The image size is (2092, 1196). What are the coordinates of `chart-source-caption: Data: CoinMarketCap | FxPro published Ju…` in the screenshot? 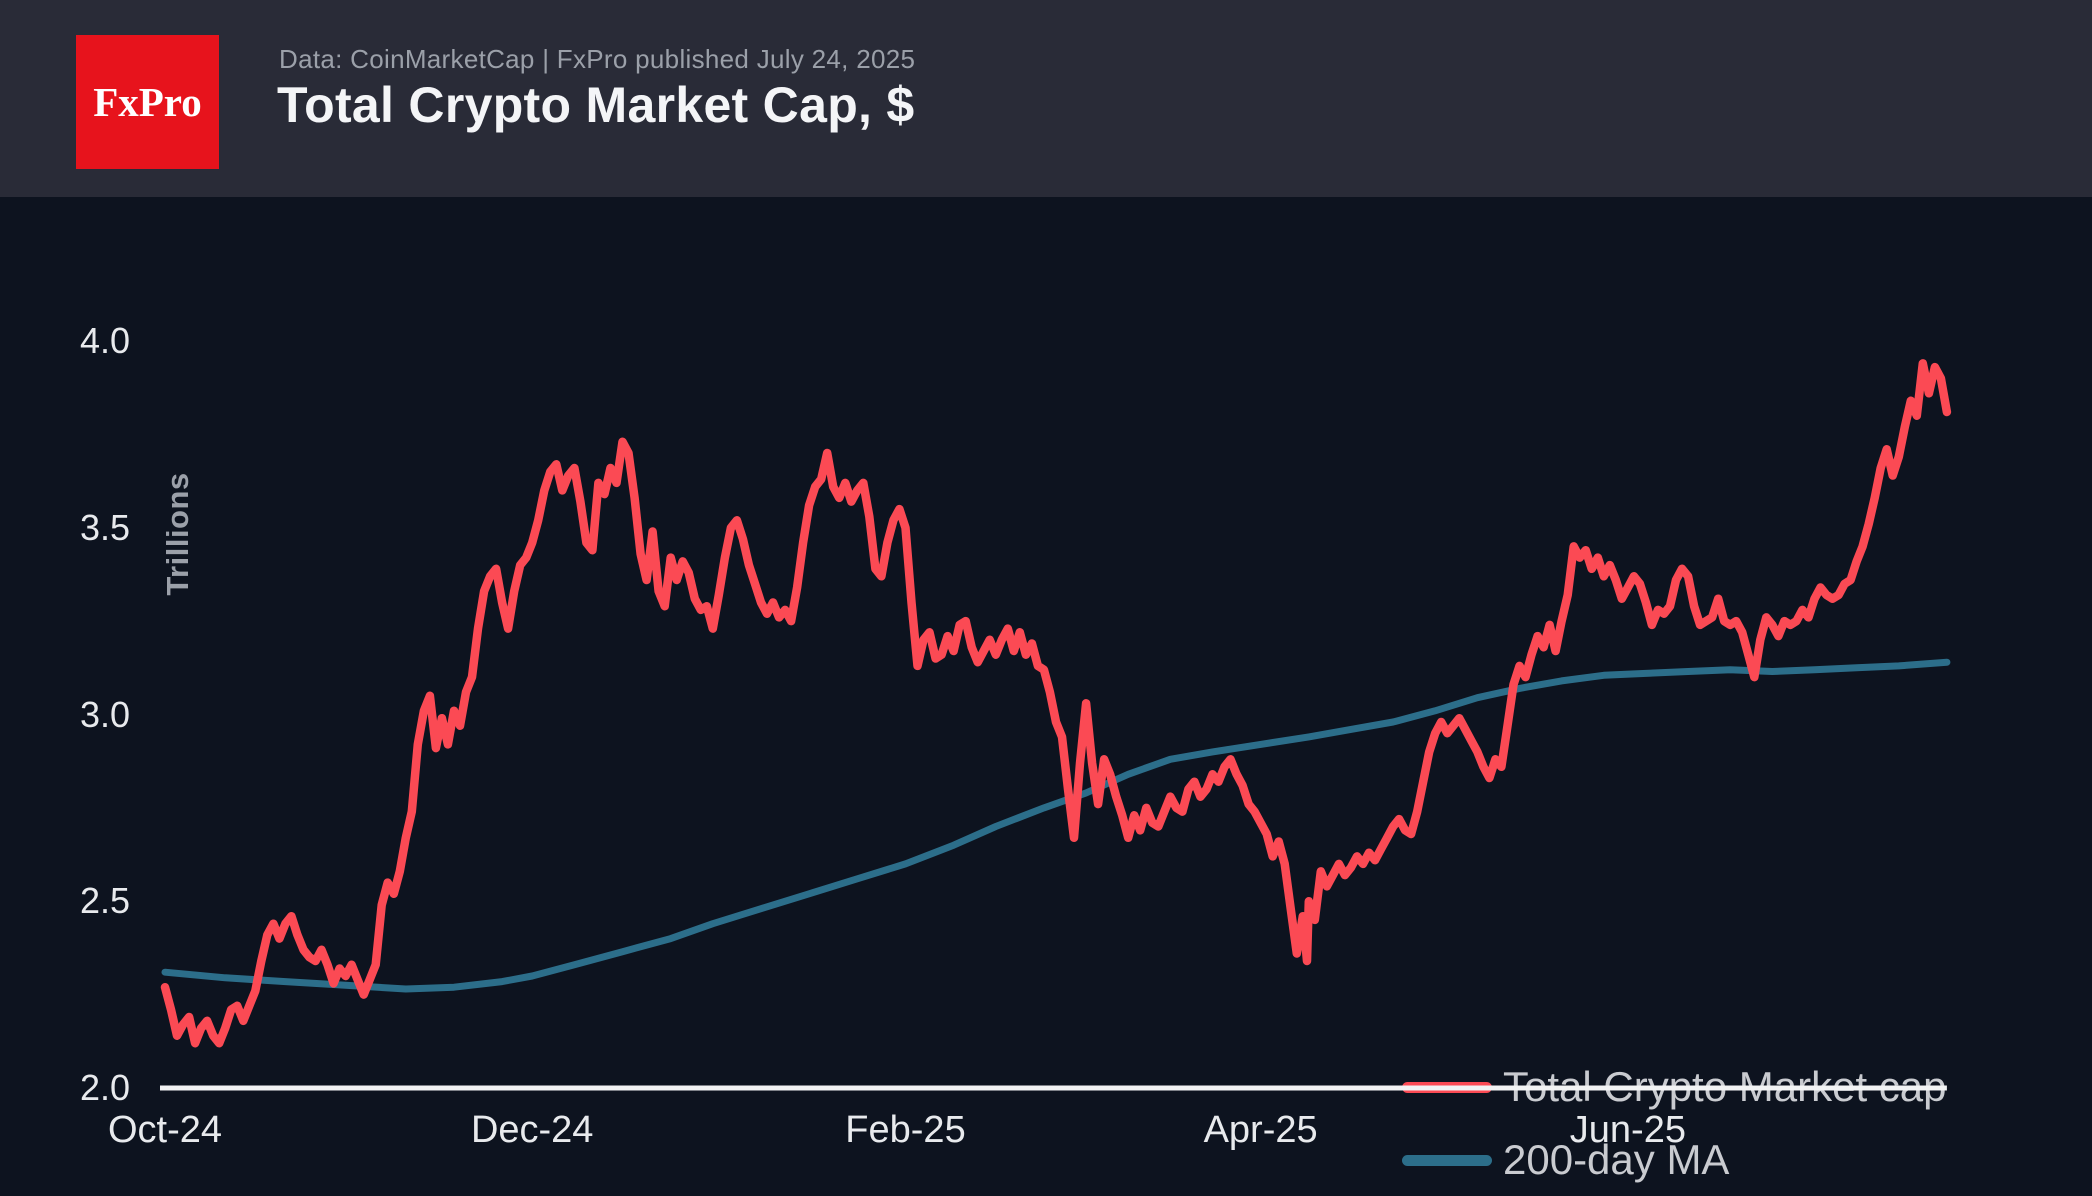 It's located at (597, 59).